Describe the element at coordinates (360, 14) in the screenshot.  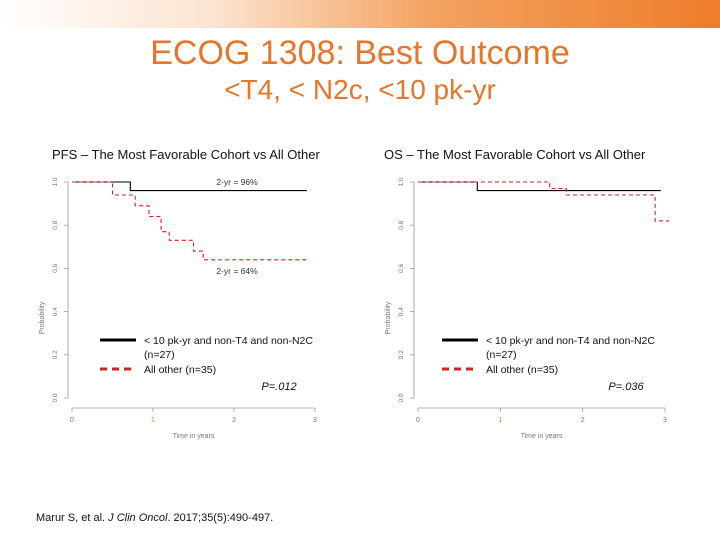
I see `top-accent-bar` at that location.